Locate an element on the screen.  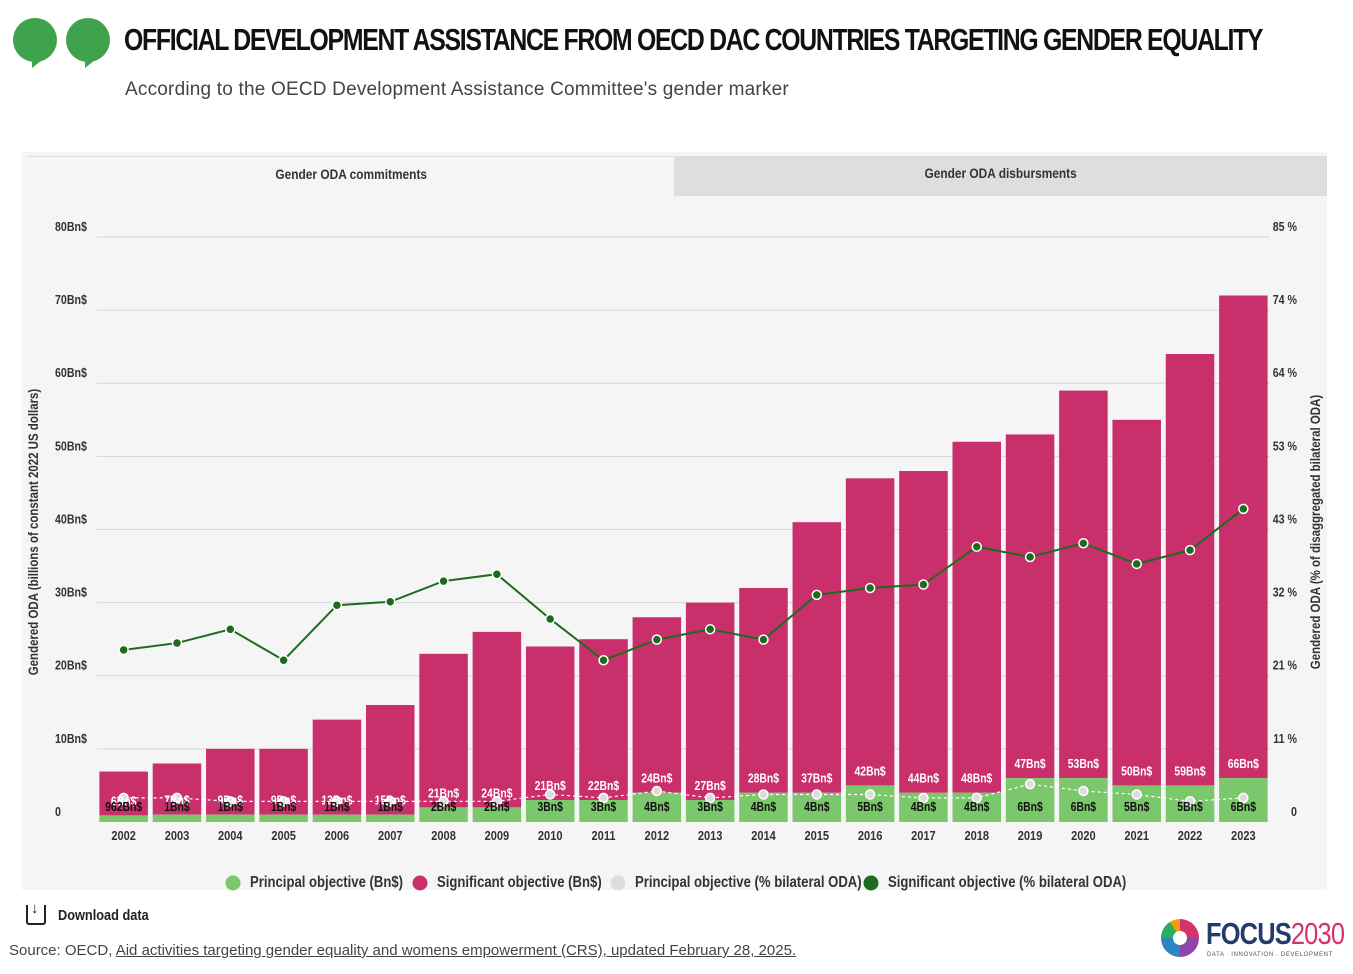
tab-commitments: Gender ODA commitments is located at coordinates (351, 176).